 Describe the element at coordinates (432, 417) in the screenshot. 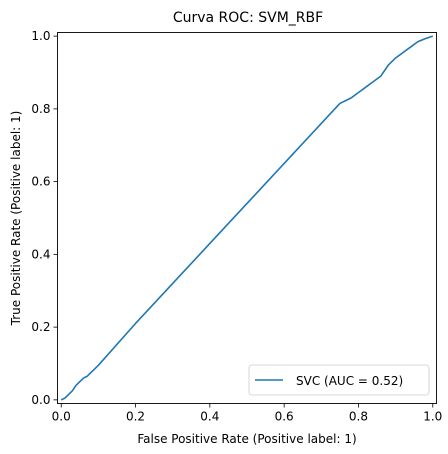

I see `x-tick-label: 1.0` at that location.